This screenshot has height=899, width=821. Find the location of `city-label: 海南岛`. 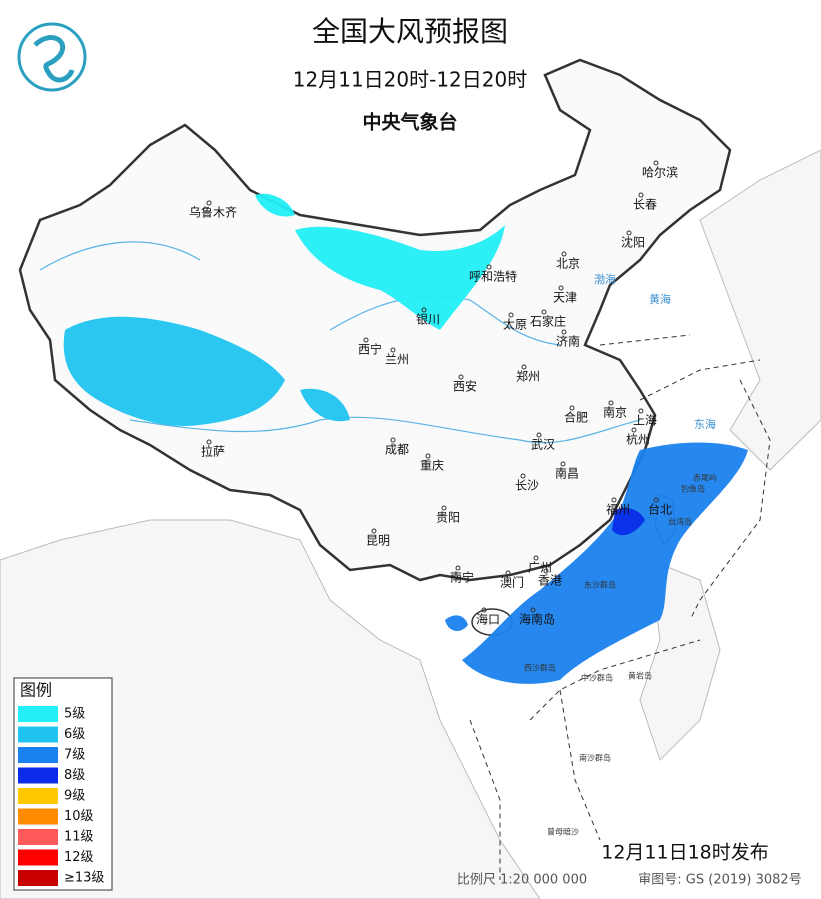

city-label: 海南岛 is located at coordinates (537, 619).